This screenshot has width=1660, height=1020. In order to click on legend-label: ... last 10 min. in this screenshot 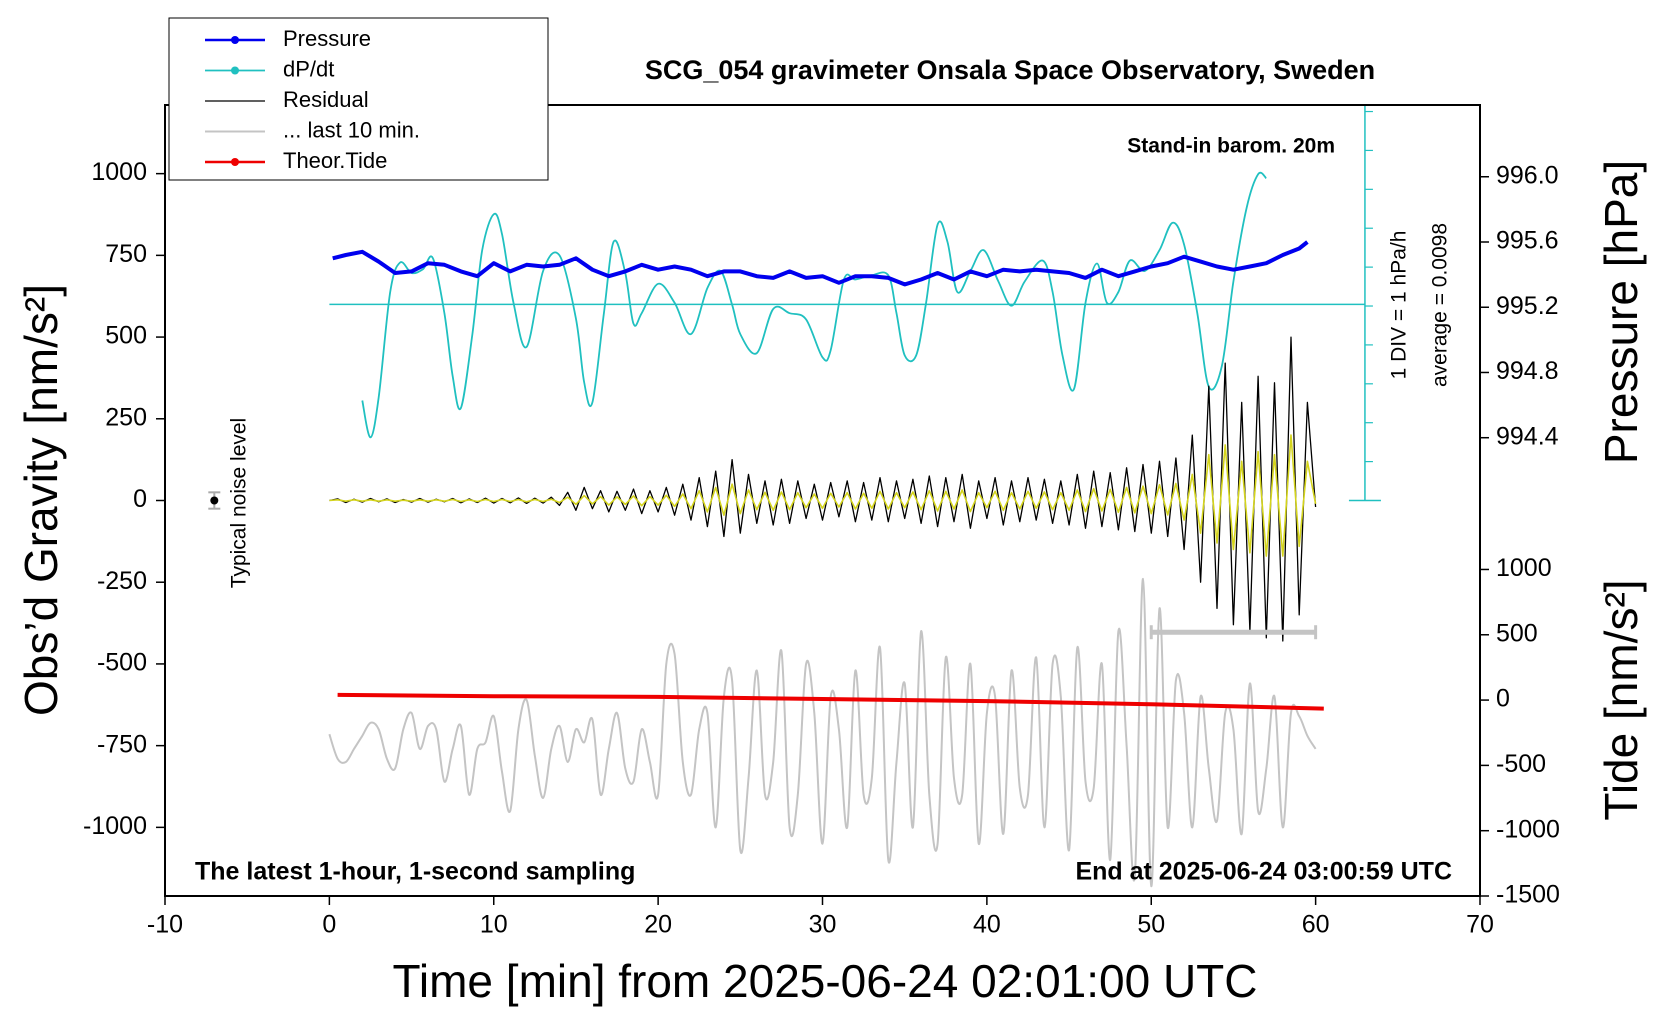, I will do `click(351, 129)`.